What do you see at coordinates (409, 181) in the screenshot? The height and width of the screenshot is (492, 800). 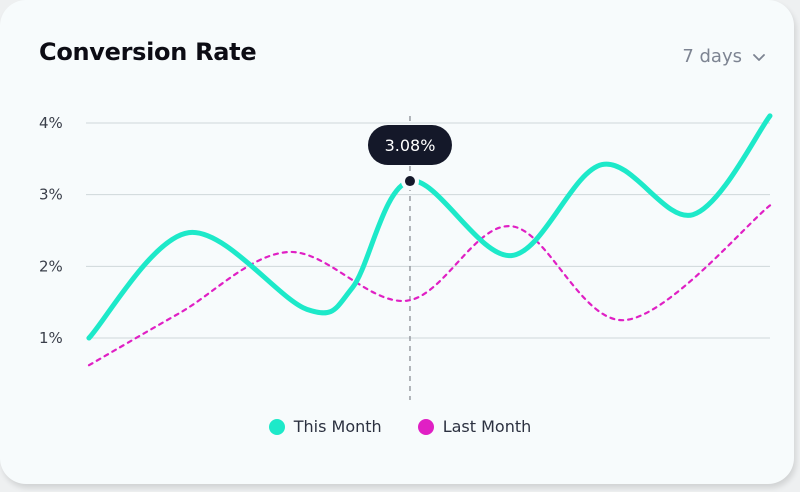 I see `tooltip-point` at bounding box center [409, 181].